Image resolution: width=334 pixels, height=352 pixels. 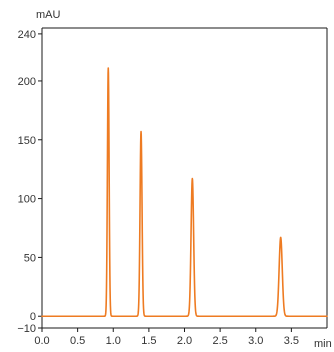 What do you see at coordinates (48, 15) in the screenshot?
I see `y-axis-label: mAU` at bounding box center [48, 15].